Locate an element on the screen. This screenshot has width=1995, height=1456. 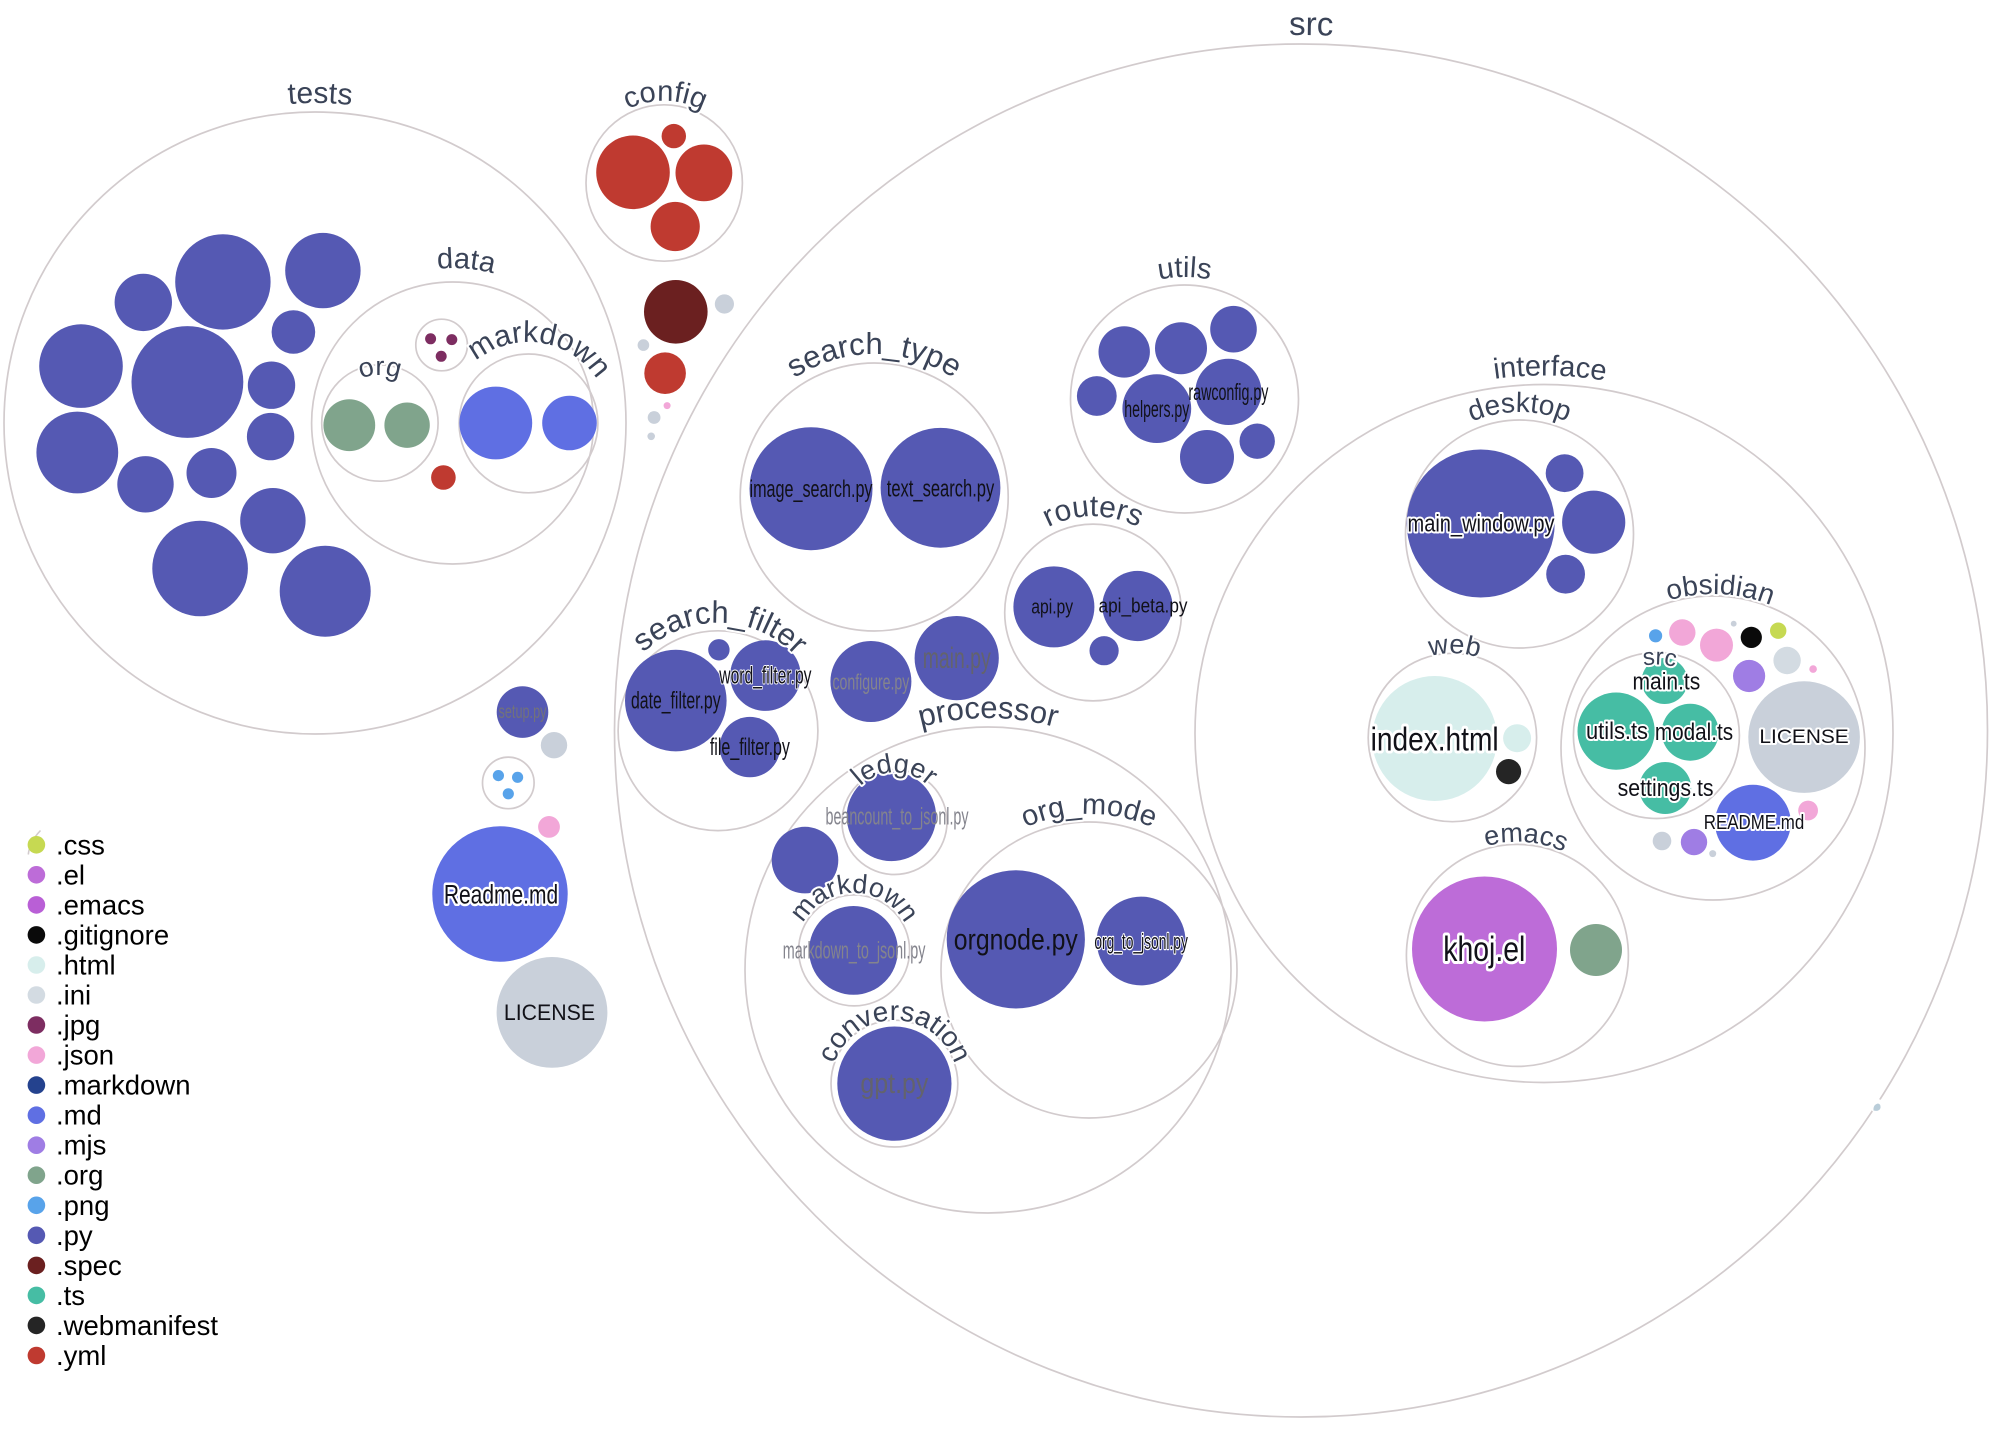
svg-text: helpers.py is located at coordinates (1156, 409).